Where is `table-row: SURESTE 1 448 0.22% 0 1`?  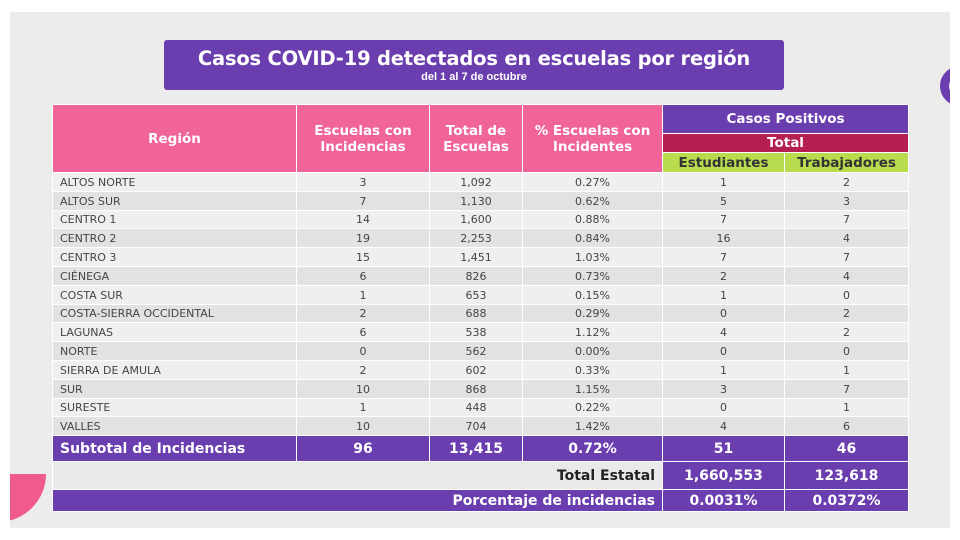 table-row: SURESTE 1 448 0.22% 0 1 is located at coordinates (480, 407).